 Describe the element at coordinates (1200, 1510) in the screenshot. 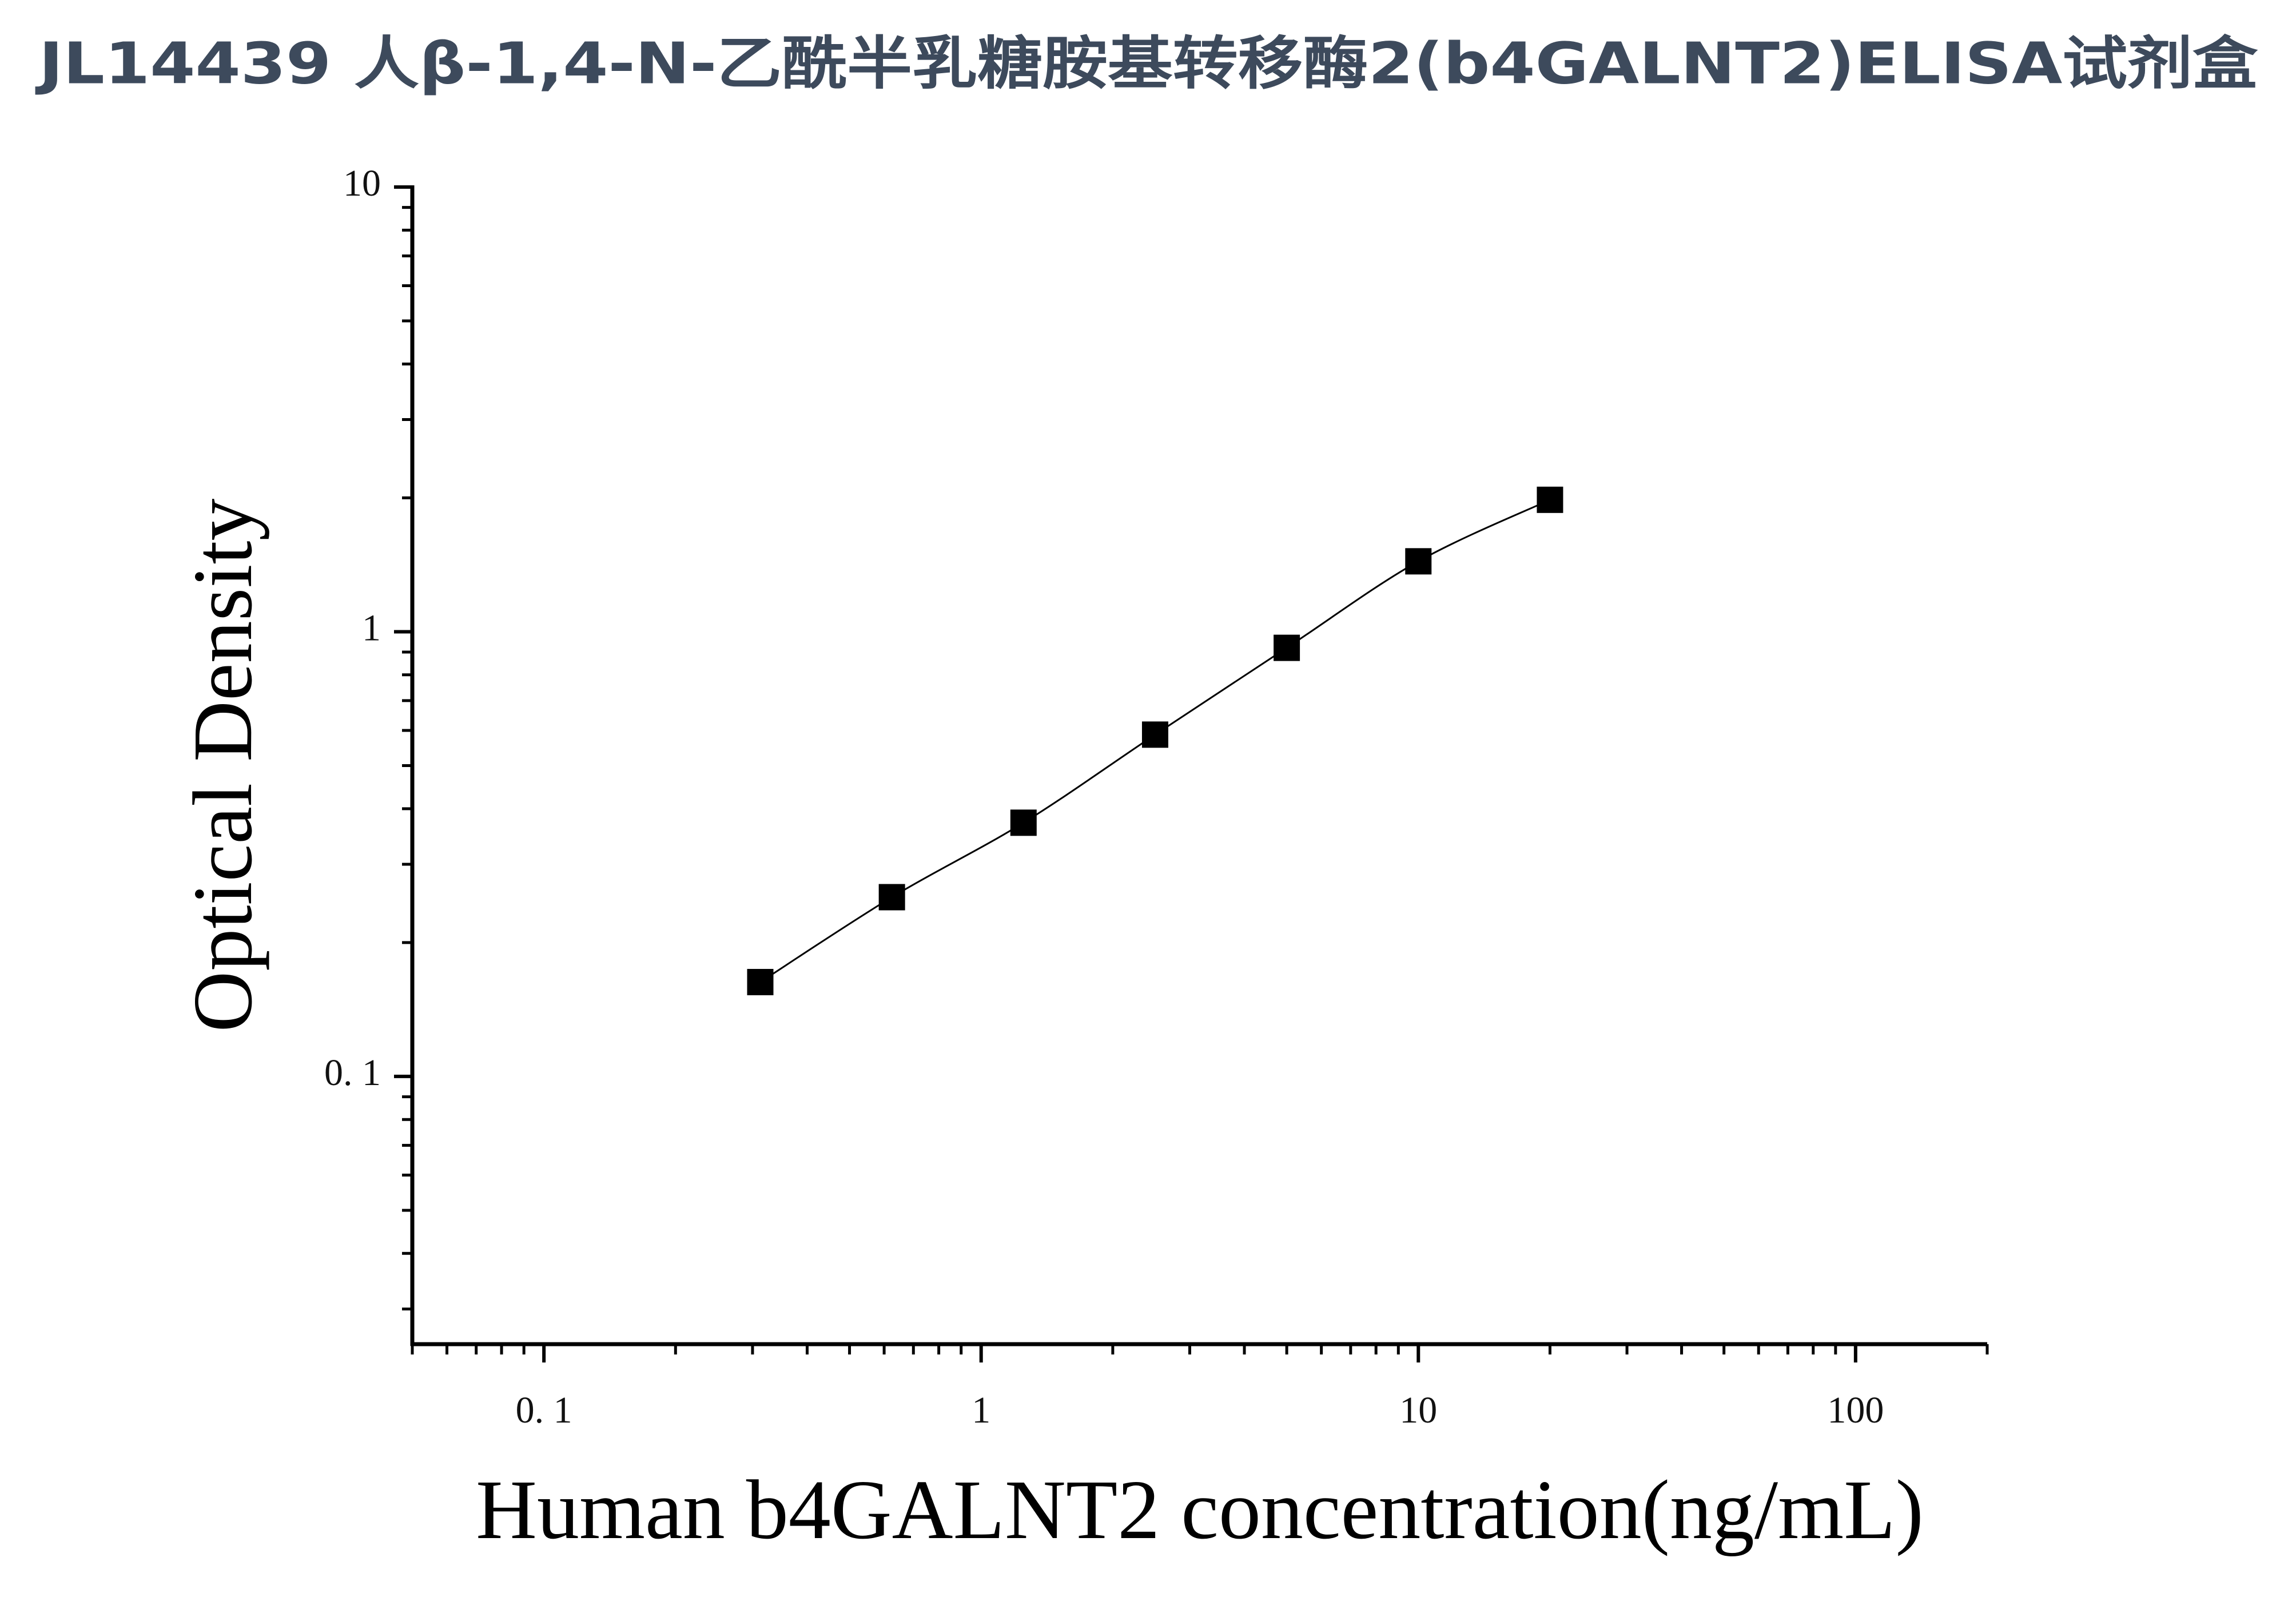

I see `x-axis-label: Human b4GALNT2 concentration(ng/mL)` at that location.